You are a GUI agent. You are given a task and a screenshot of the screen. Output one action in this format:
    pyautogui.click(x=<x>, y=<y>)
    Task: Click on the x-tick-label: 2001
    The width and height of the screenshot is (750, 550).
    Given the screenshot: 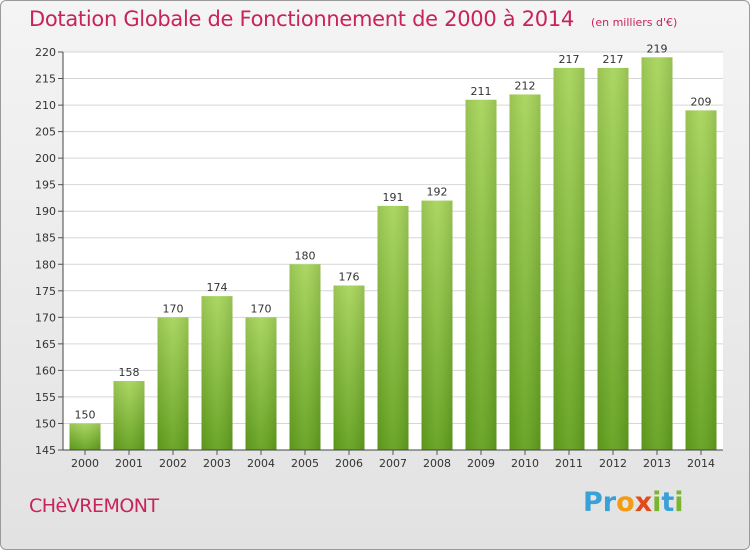 What is the action you would take?
    pyautogui.click(x=129, y=463)
    